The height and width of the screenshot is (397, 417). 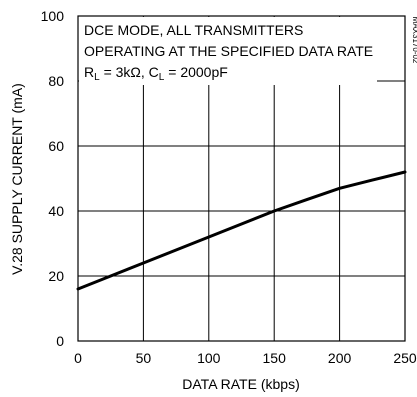 I want to click on annotation-r-subscript: L, so click(x=97, y=77).